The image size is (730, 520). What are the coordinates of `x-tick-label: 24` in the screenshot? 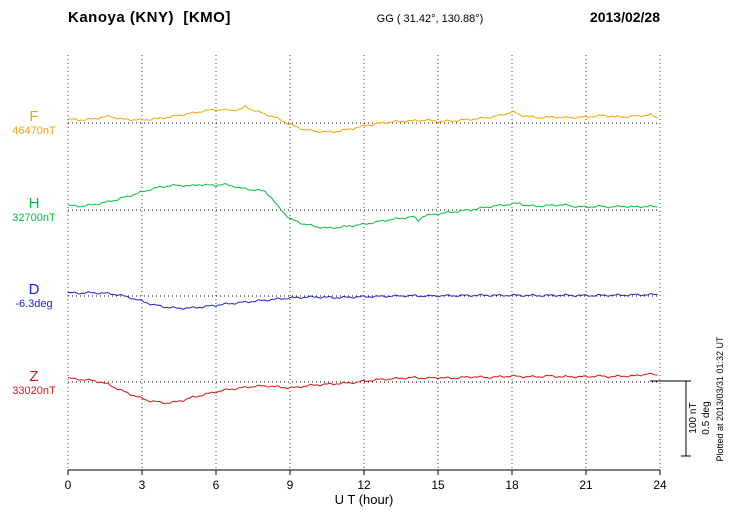 It's located at (660, 485).